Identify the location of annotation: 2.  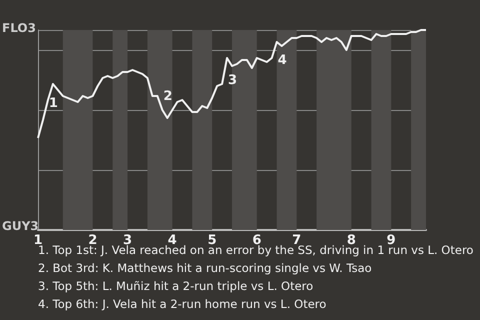
(167, 96).